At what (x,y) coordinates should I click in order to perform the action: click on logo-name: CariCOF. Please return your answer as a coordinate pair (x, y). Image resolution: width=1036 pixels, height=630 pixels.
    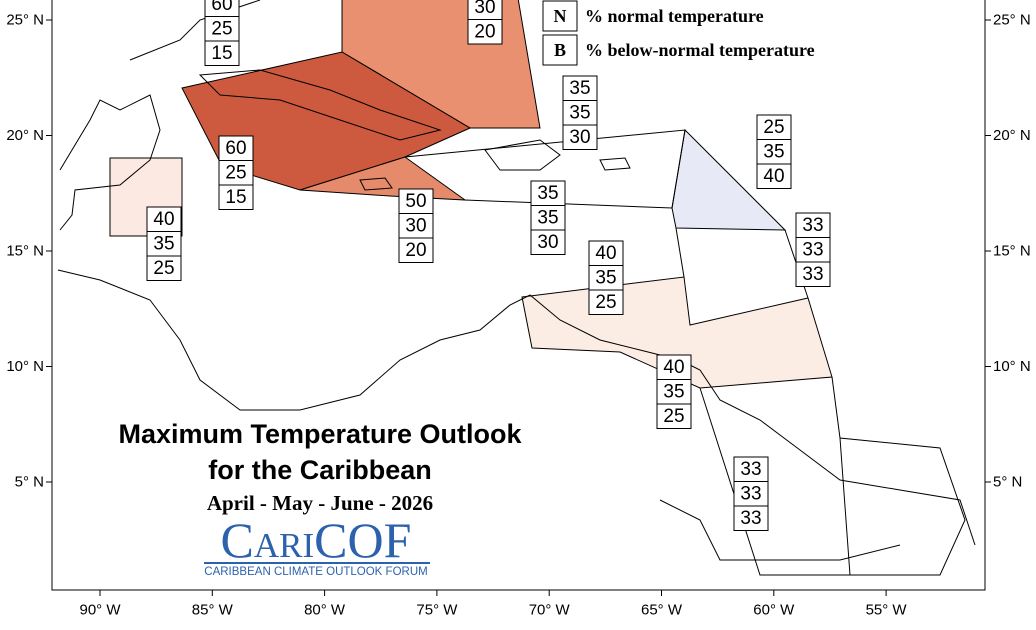
    Looking at the image, I should click on (316, 540).